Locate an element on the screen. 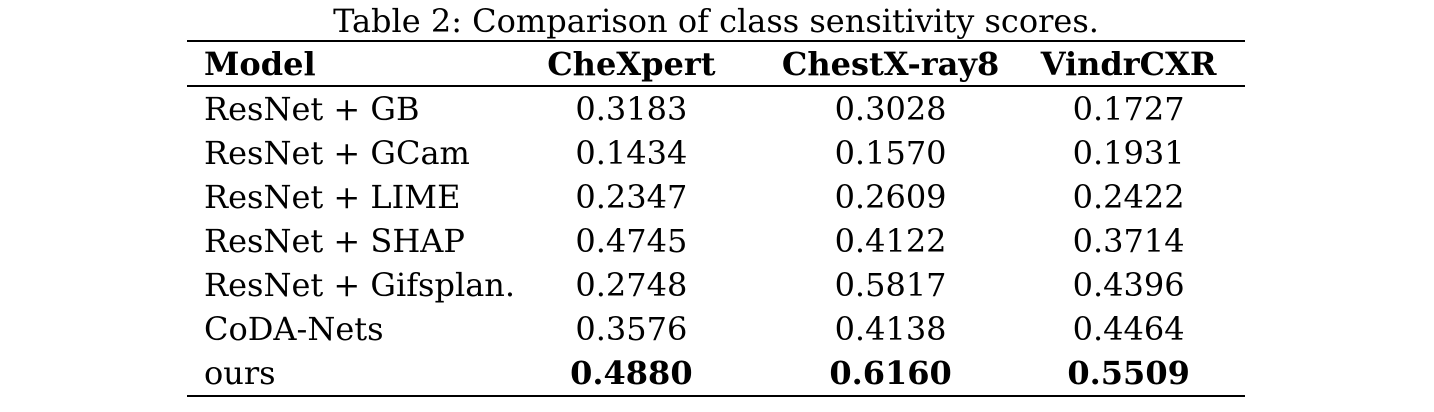 Image resolution: width=1434 pixels, height=412 pixels. column-header-chexpert: CheXpert is located at coordinates (631, 64).